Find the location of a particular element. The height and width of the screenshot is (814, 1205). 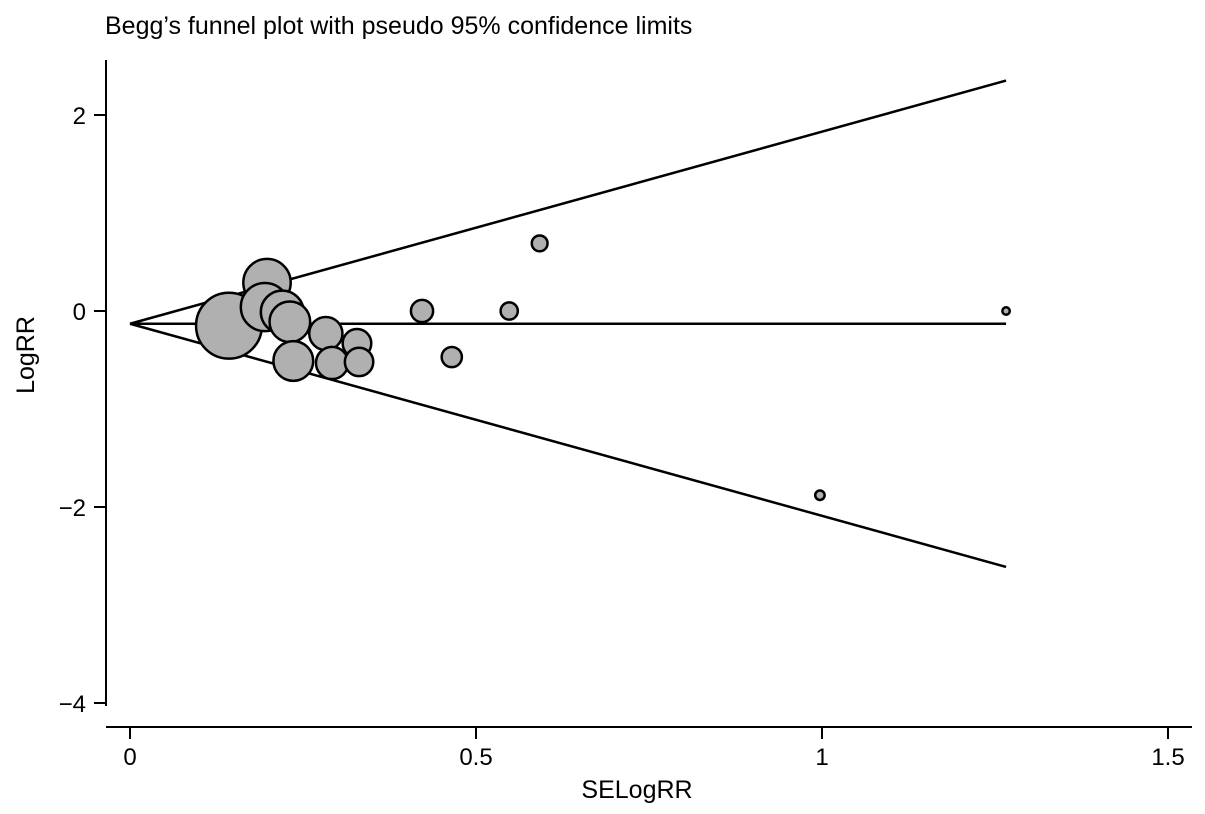

y-tick-label: −4 is located at coordinates (72, 704).